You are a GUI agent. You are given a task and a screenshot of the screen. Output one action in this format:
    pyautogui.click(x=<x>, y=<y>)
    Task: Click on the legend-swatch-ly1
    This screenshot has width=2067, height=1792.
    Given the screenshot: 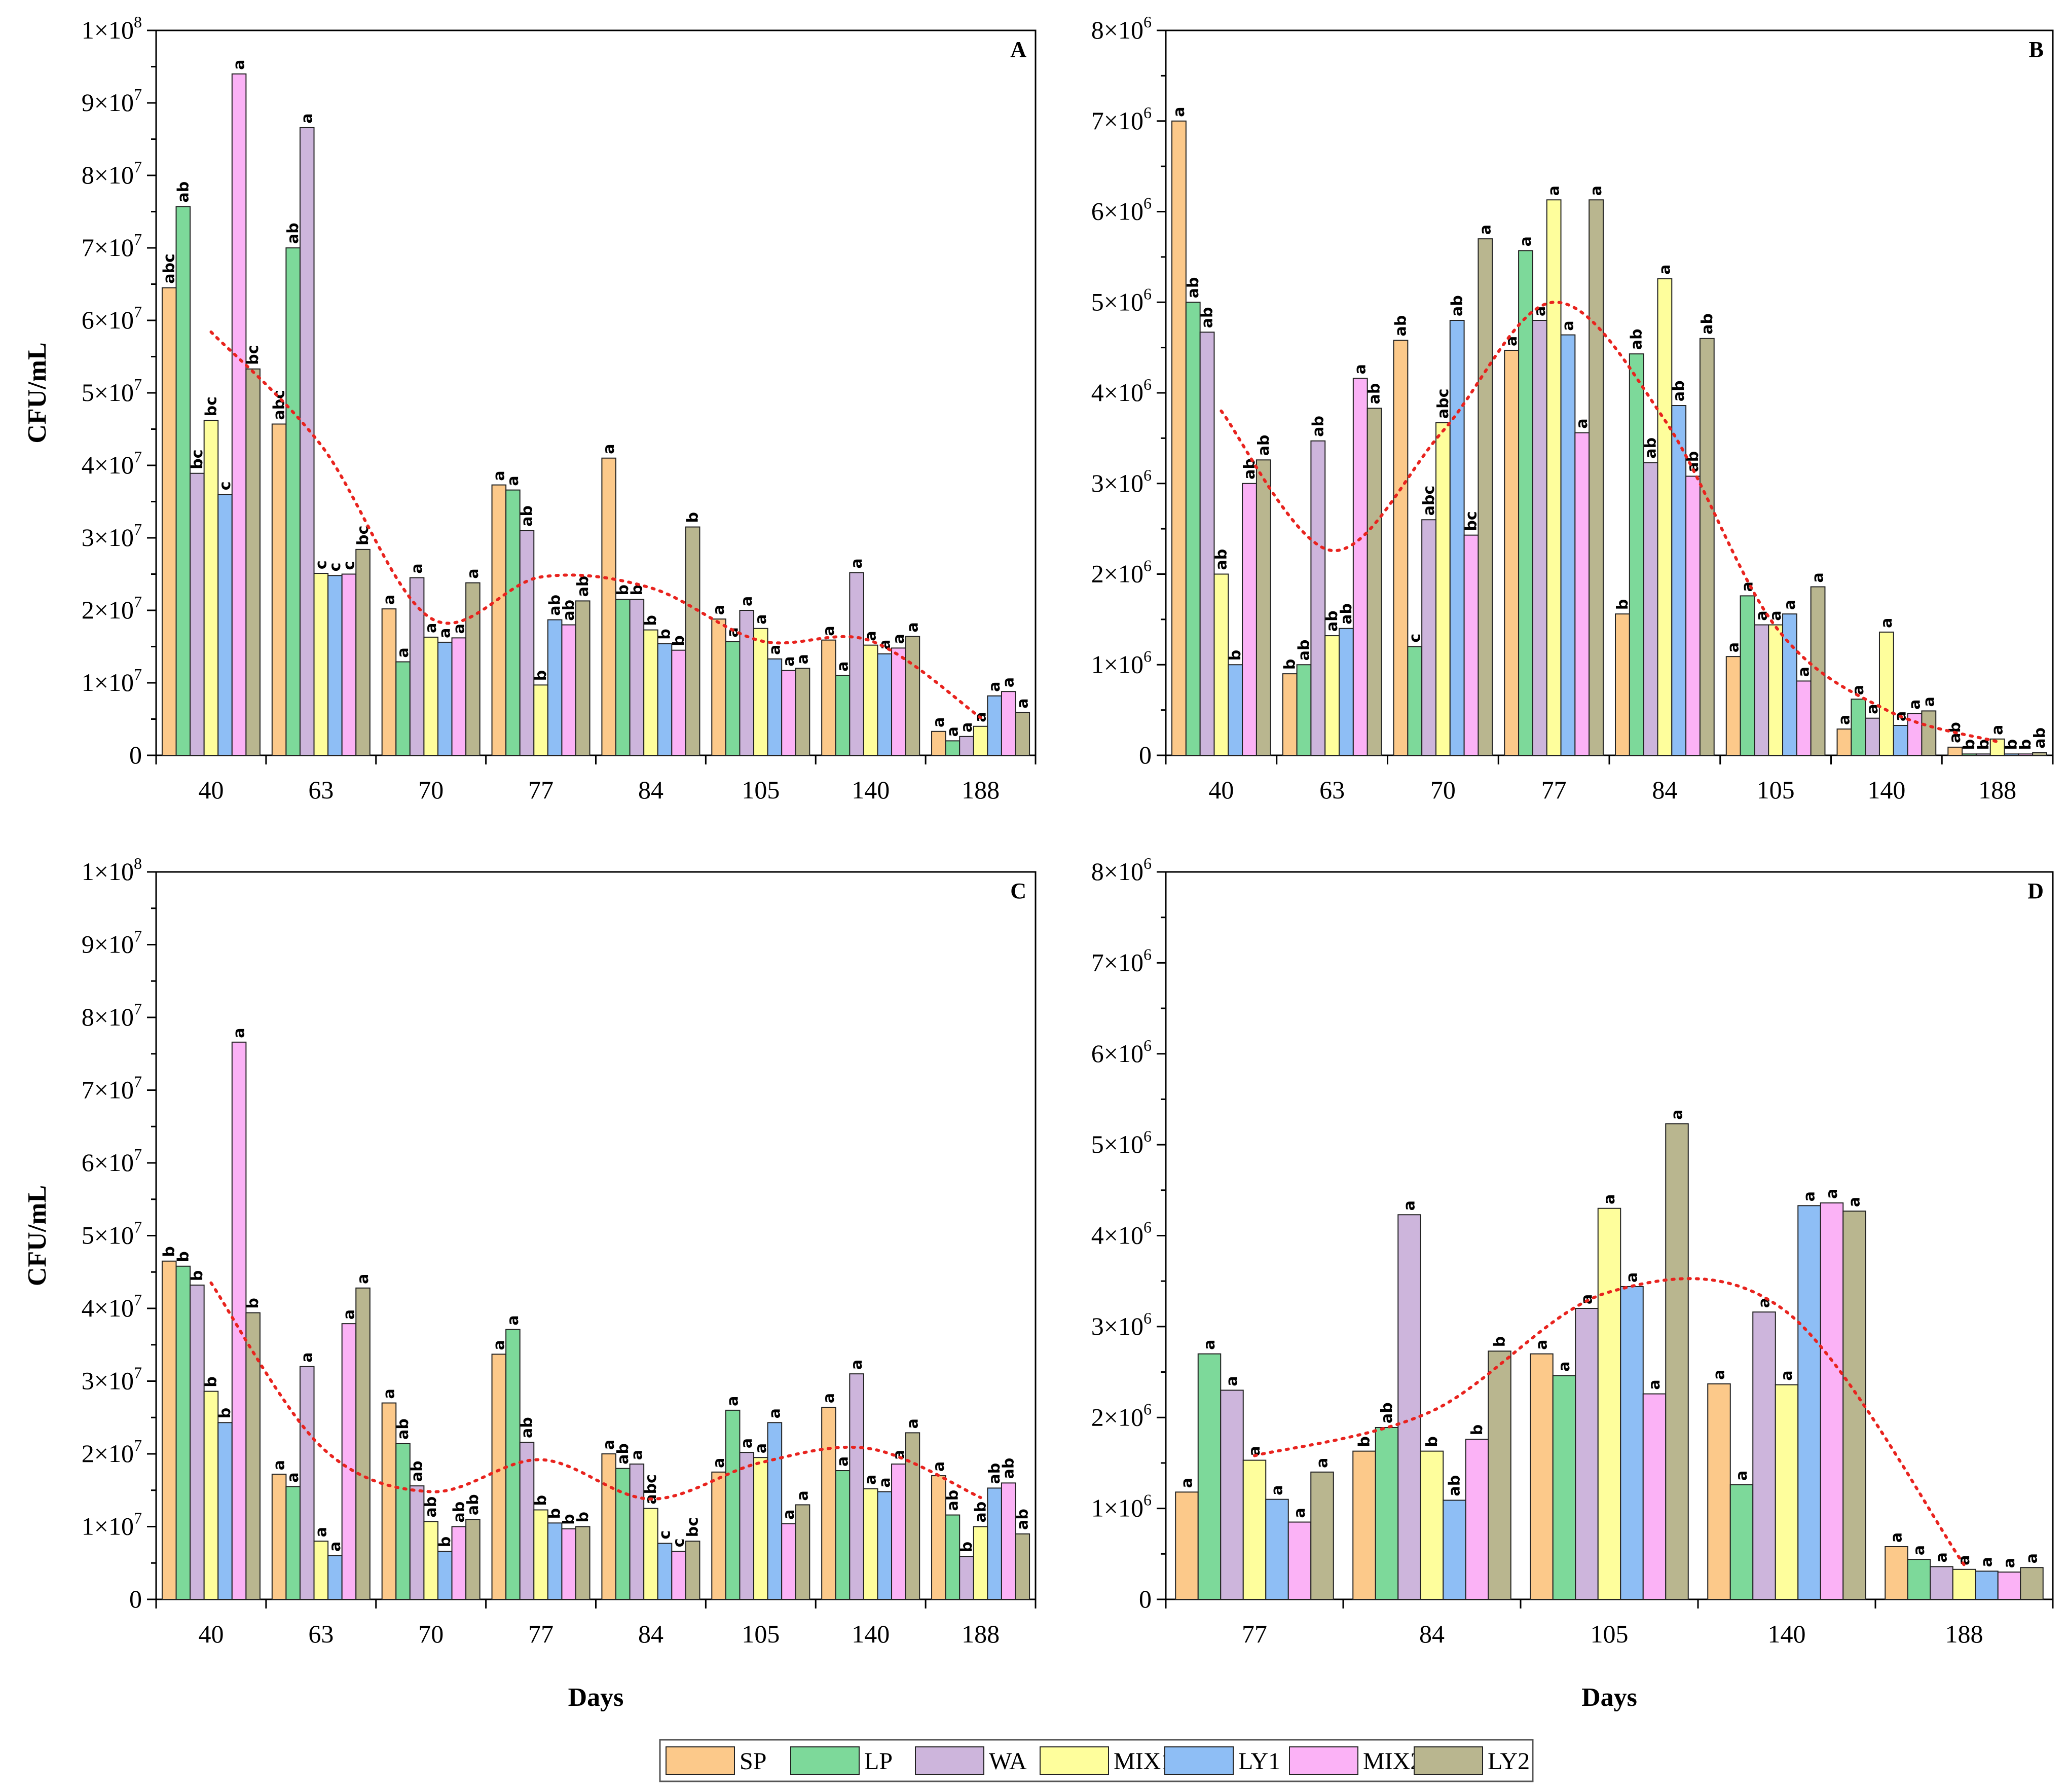 What is the action you would take?
    pyautogui.click(x=1199, y=1760)
    